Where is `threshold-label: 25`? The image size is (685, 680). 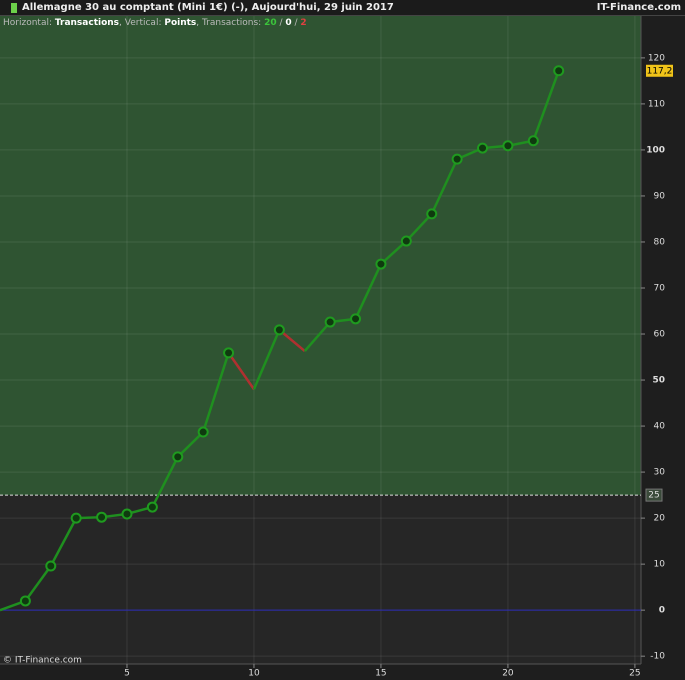
threshold-label: 25 is located at coordinates (653, 496).